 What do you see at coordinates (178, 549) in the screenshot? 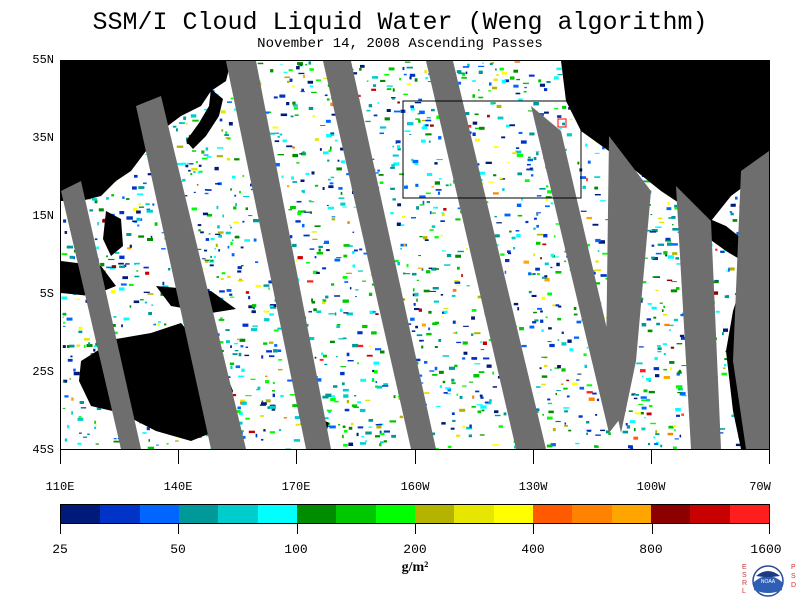
I see `legend-label-50: 50` at bounding box center [178, 549].